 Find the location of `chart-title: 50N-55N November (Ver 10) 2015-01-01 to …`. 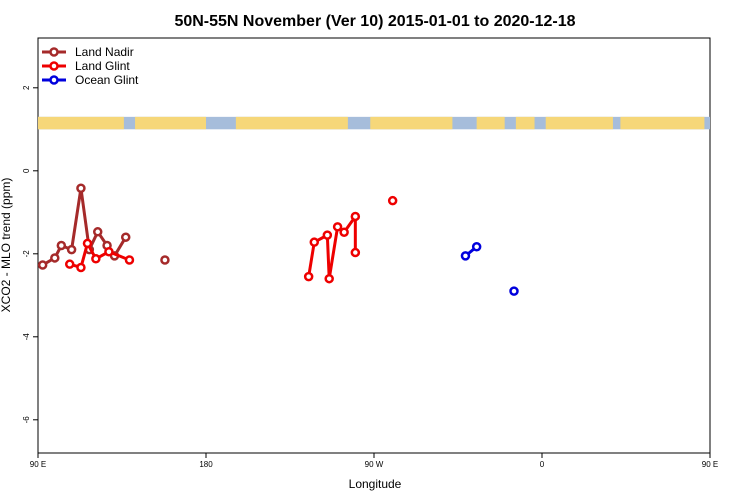

chart-title: 50N-55N November (Ver 10) 2015-01-01 to … is located at coordinates (374, 21).